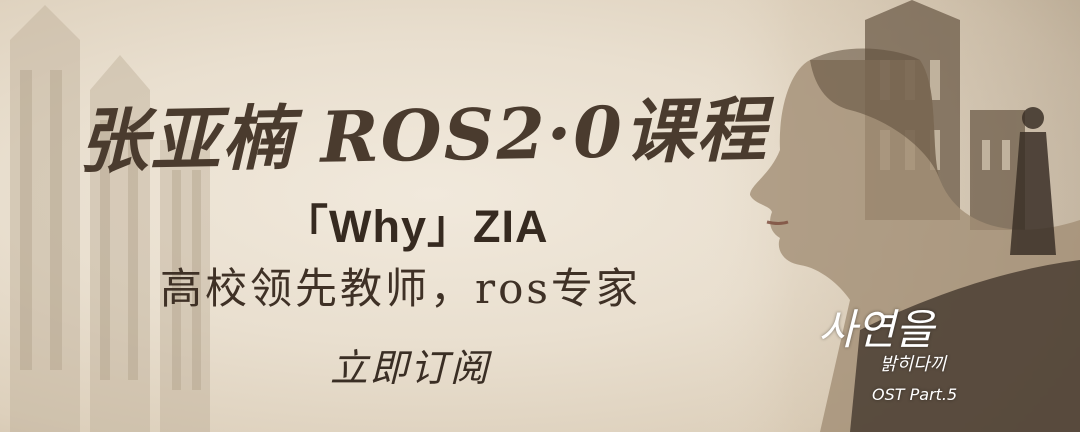 The width and height of the screenshot is (1080, 432). Describe the element at coordinates (400, 288) in the screenshot. I see `instructor-tagline: 高校领先教师，ros专家` at that location.